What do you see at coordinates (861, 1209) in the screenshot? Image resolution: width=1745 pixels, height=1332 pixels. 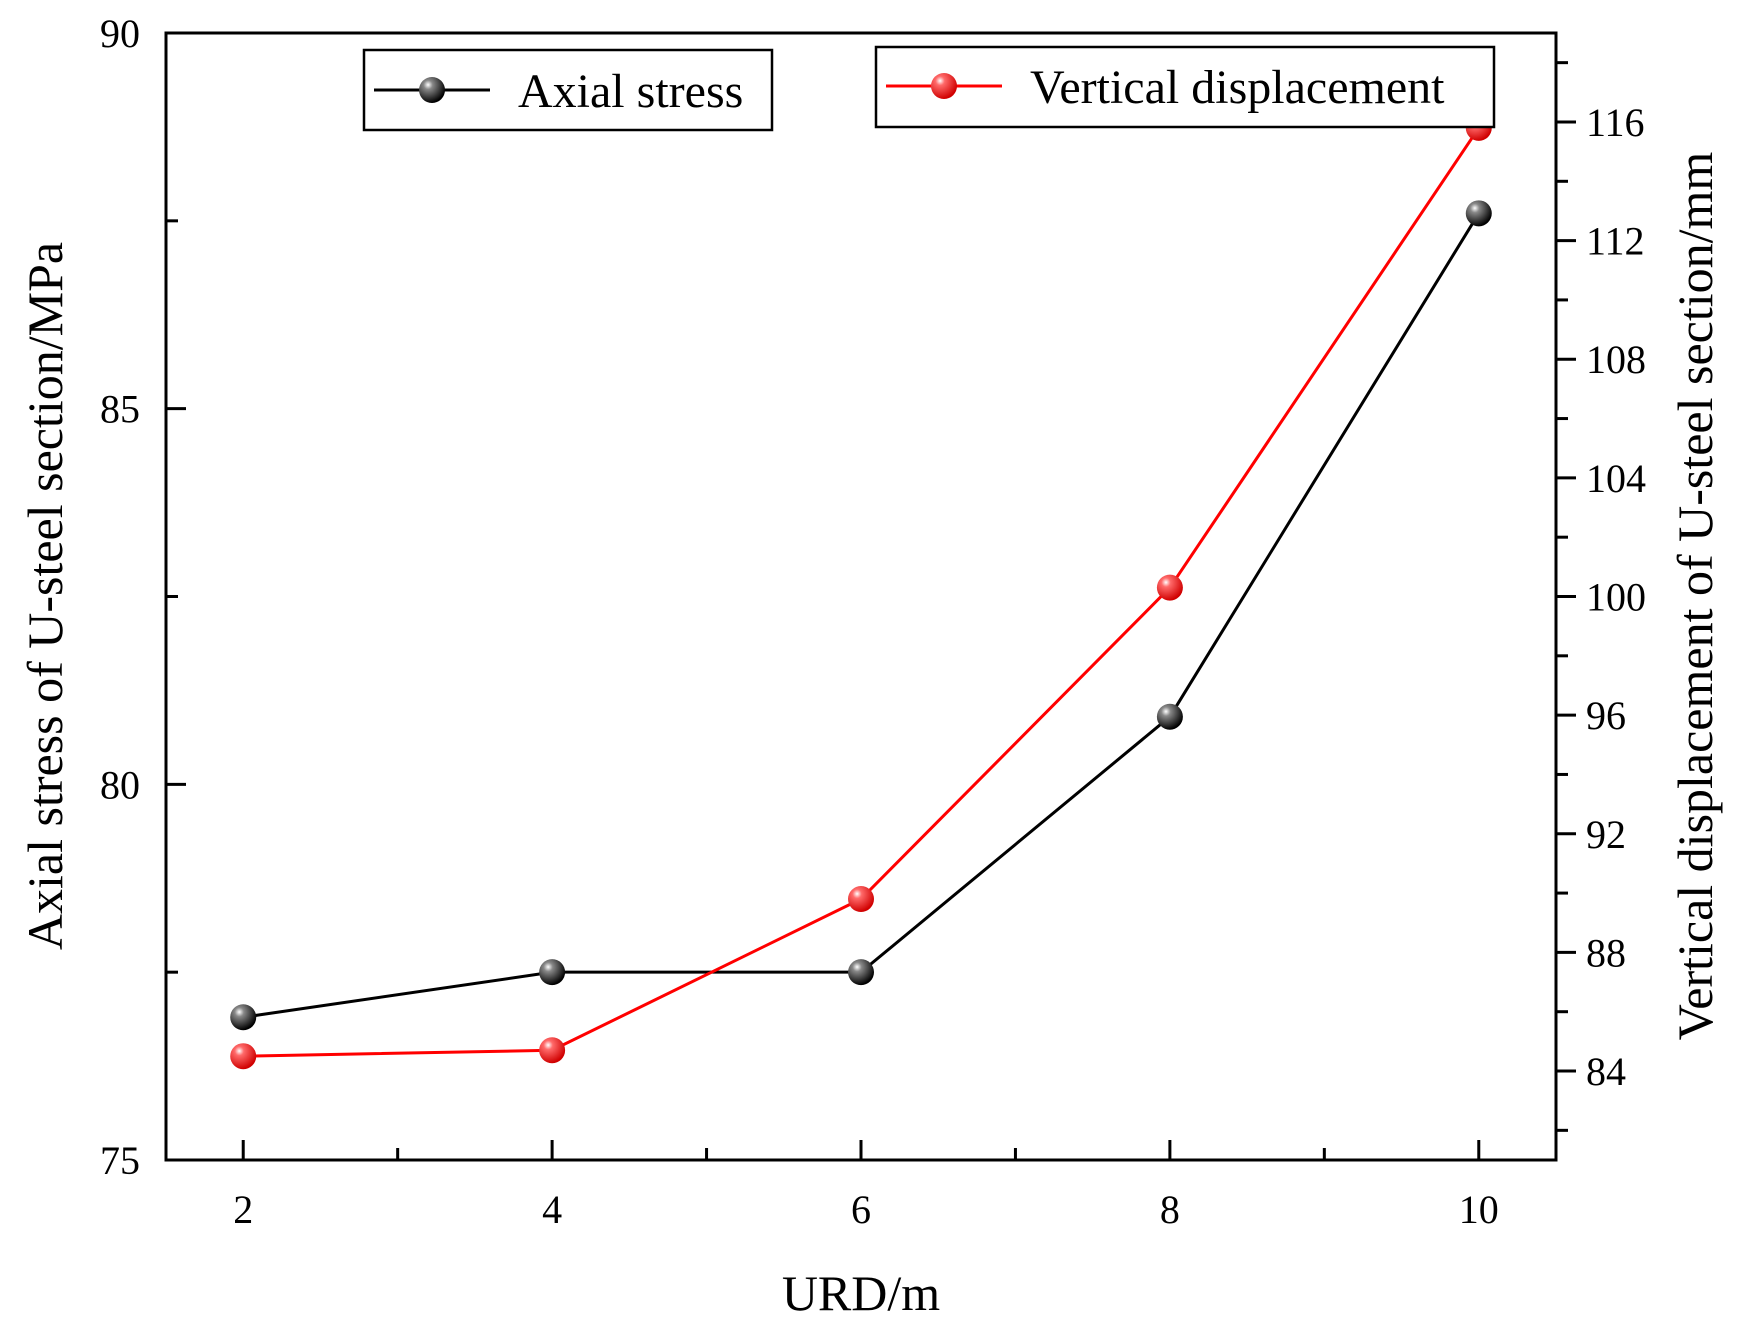 I see `x-tick-label: 6` at bounding box center [861, 1209].